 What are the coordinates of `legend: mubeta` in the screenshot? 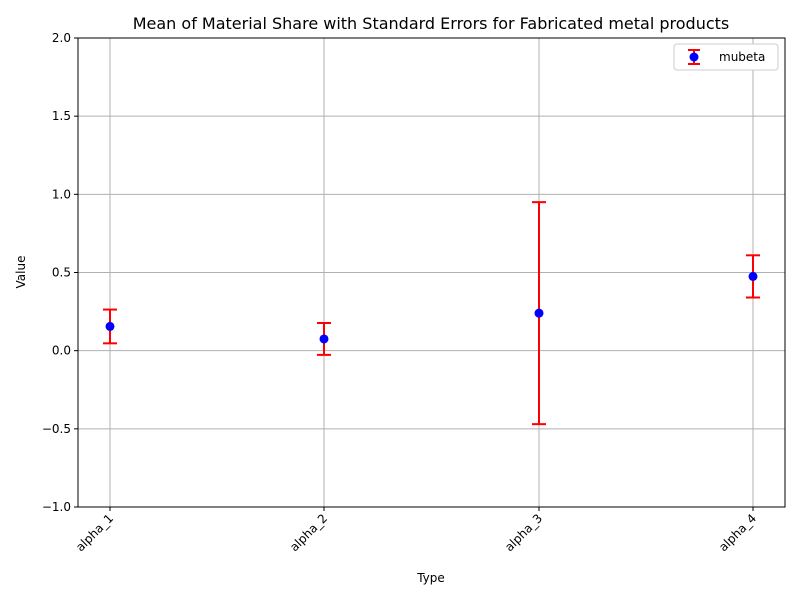 It's located at (726, 57).